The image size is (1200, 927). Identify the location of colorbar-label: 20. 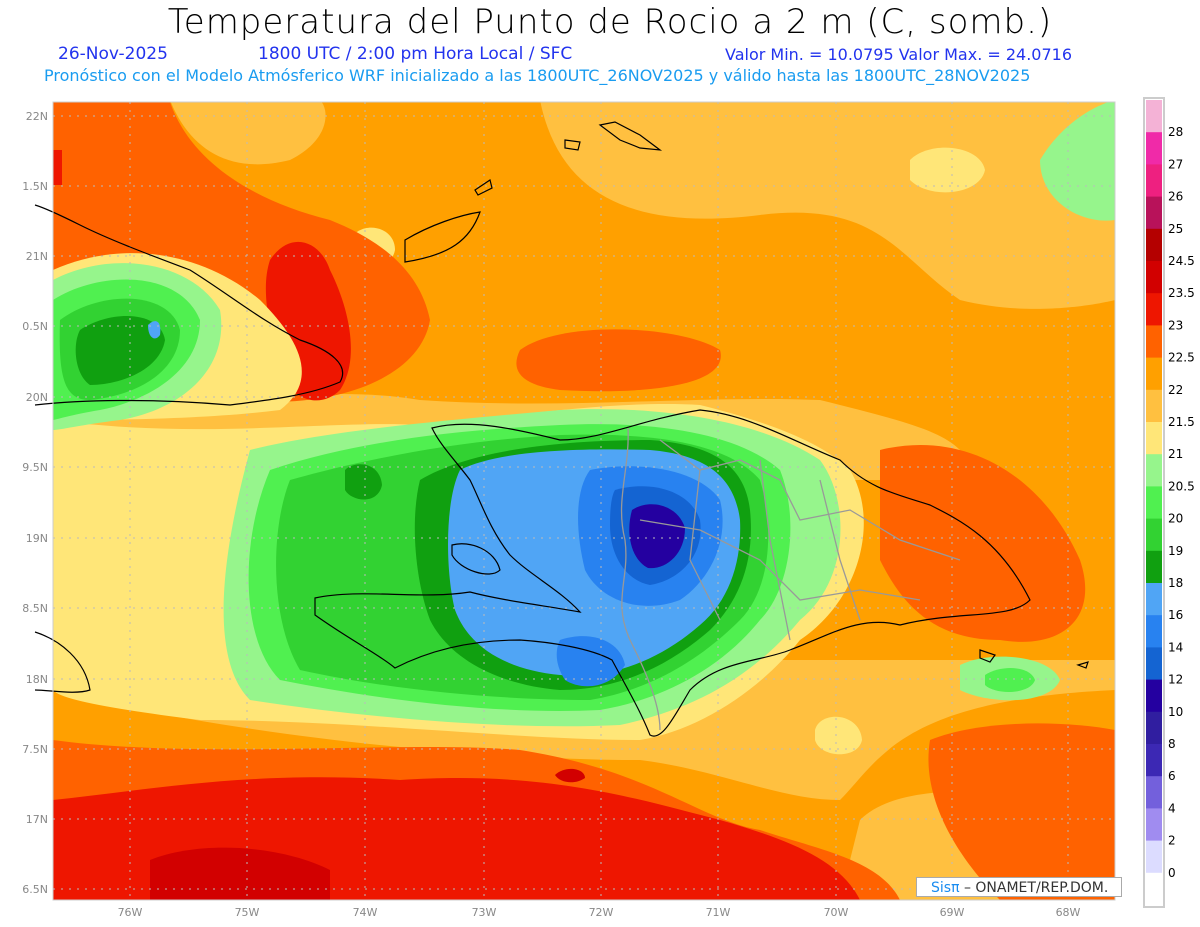
(1175, 519).